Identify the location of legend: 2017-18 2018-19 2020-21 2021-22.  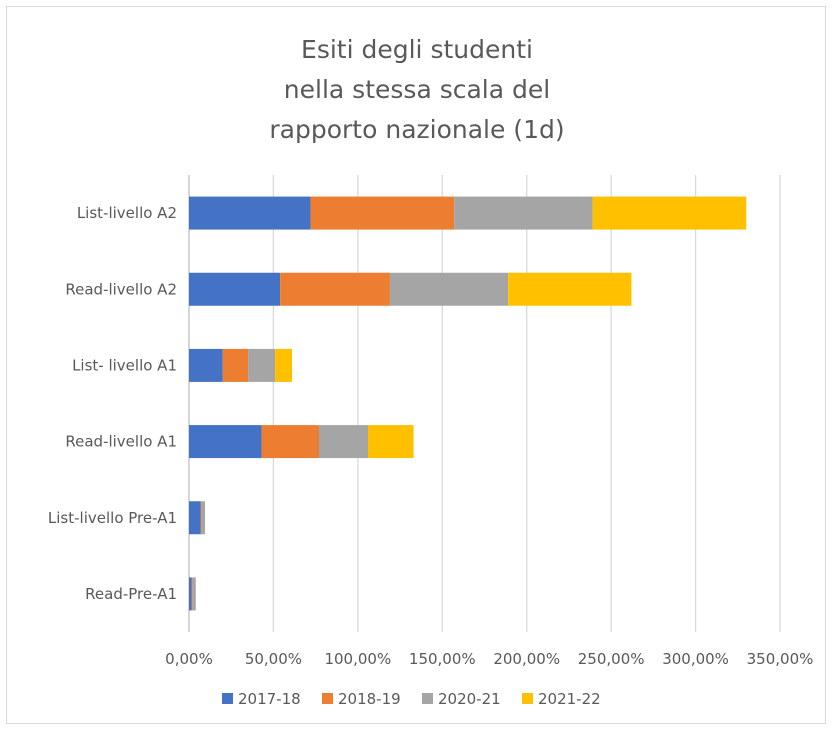
(411, 699).